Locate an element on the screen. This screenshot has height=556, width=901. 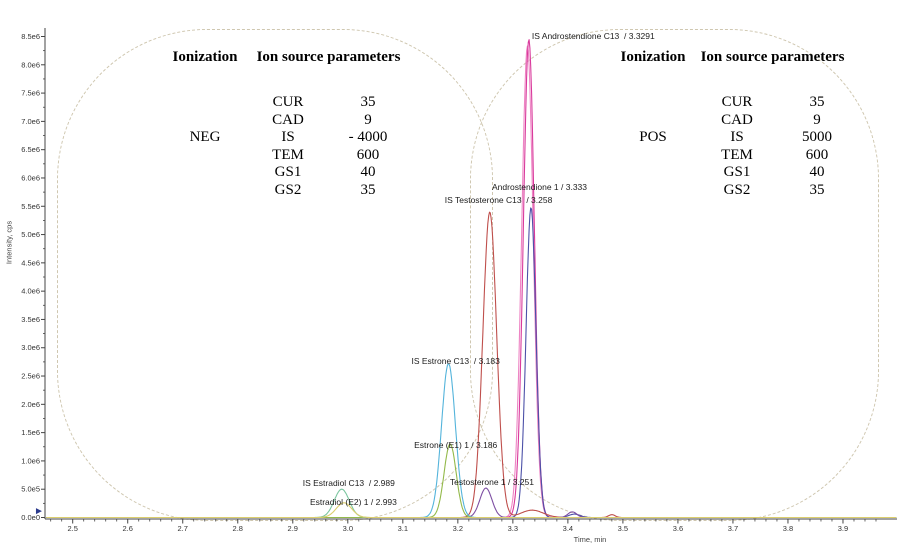
x-tick-label: 3.5 is located at coordinates (623, 528).